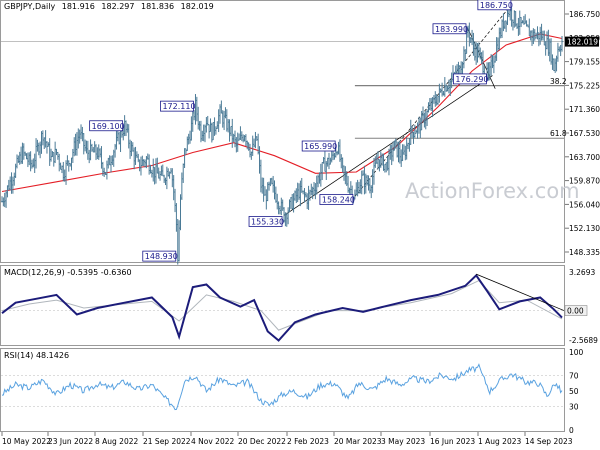 The height and width of the screenshot is (450, 600). What do you see at coordinates (403, 441) in the screenshot?
I see `time-tick-label: 3 May 2023` at bounding box center [403, 441].